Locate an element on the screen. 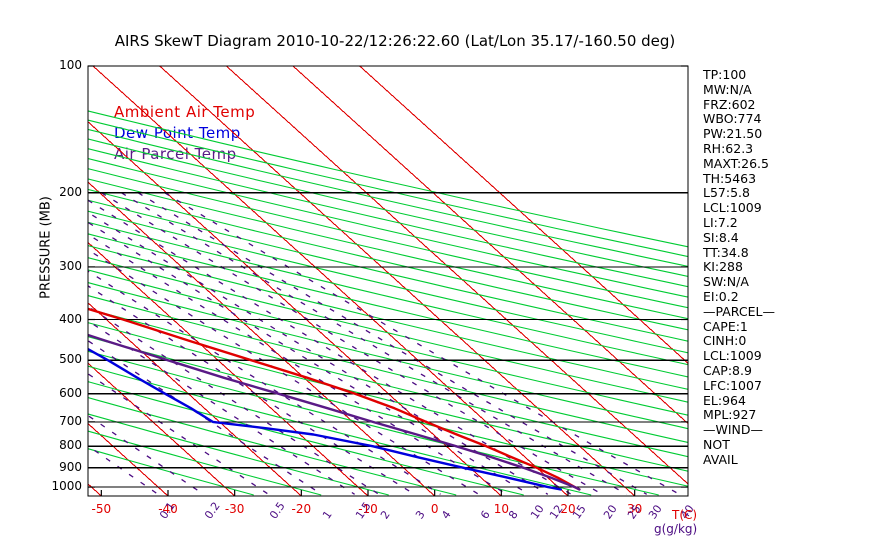  legend-ambient-air-temp: Ambient Air Temp is located at coordinates (185, 112).